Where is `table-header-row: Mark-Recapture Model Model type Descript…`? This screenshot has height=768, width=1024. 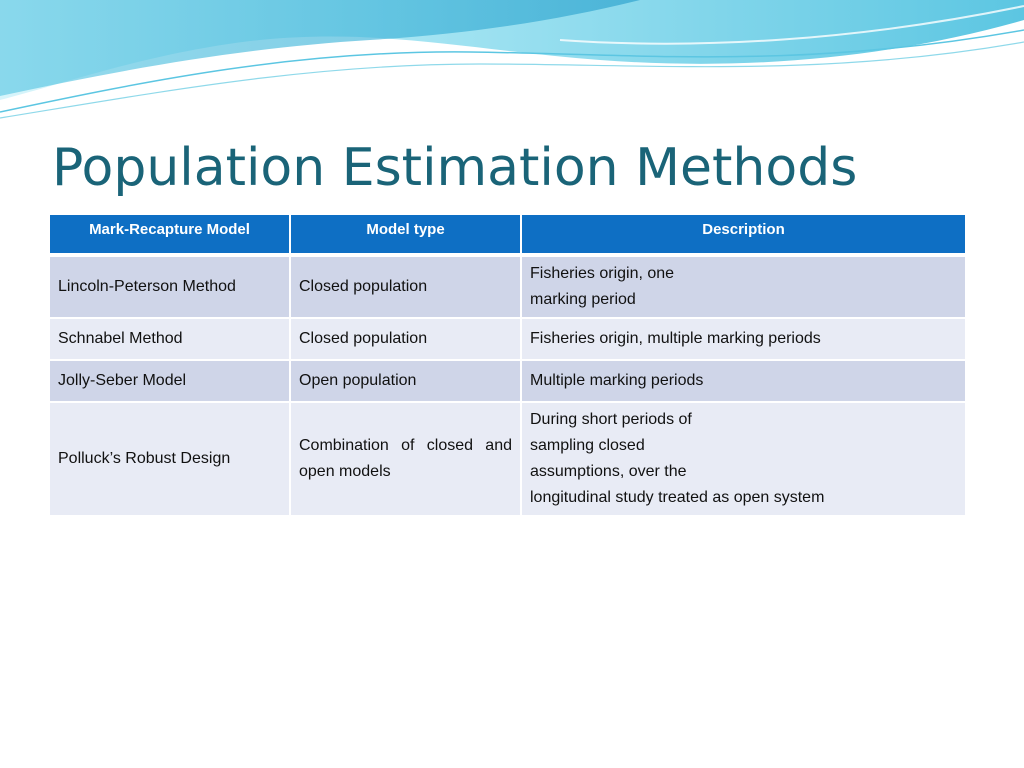
table-header-row: Mark-Recapture Model Model type Descript… is located at coordinates (507, 236).